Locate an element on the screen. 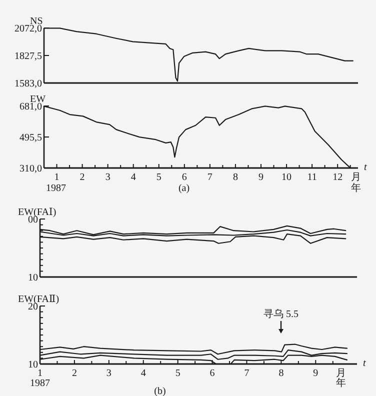  x-tick-label: 12 is located at coordinates (337, 177).